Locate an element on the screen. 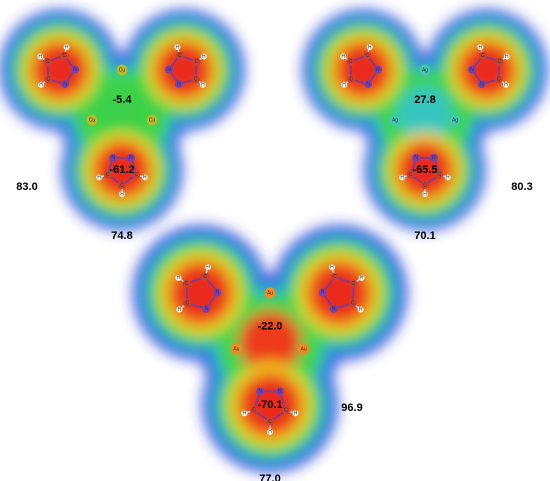  center-value: 27.8 is located at coordinates (424, 100).